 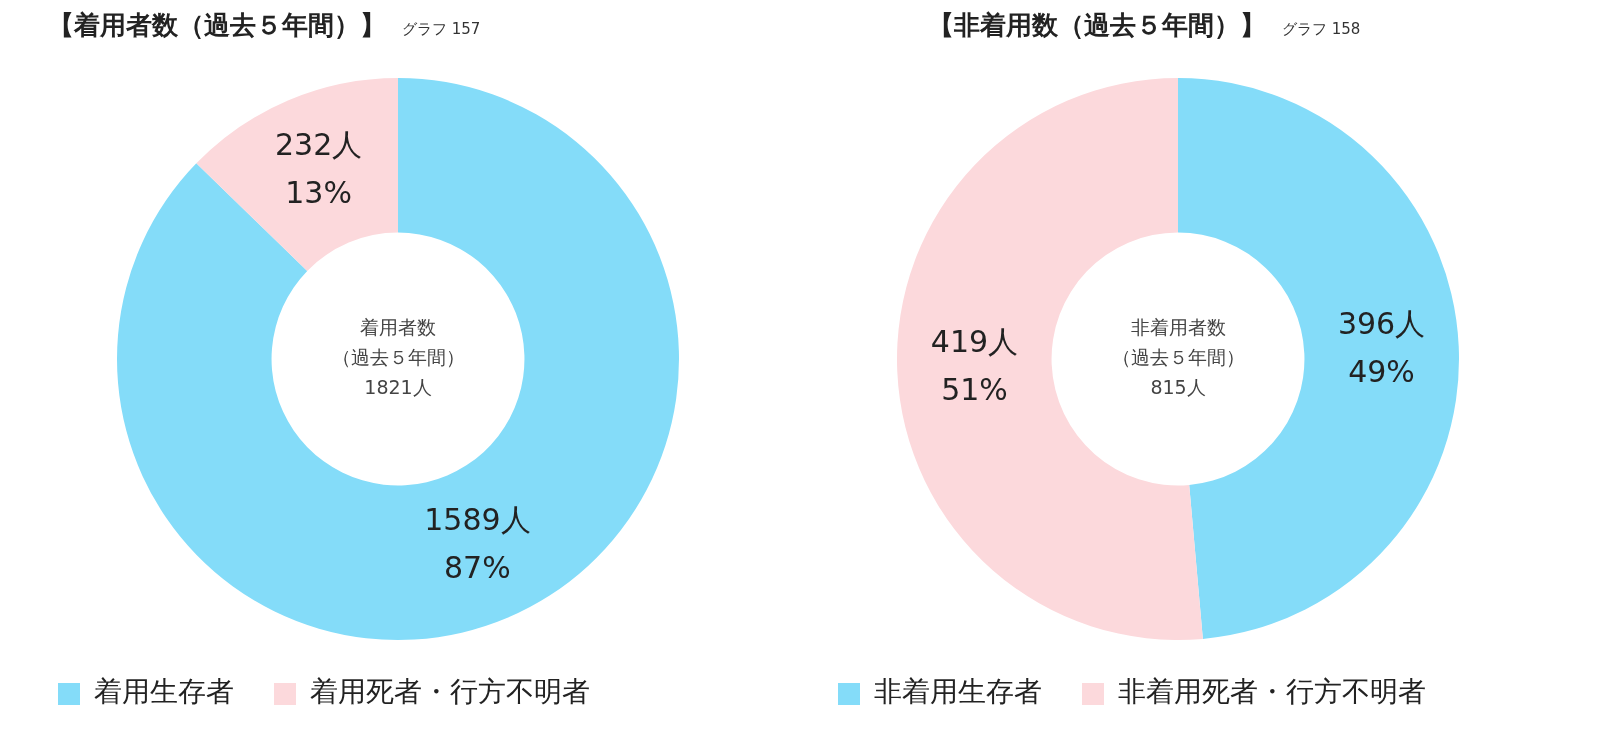 I want to click on data-label: 1589人 87%, so click(x=477, y=544).